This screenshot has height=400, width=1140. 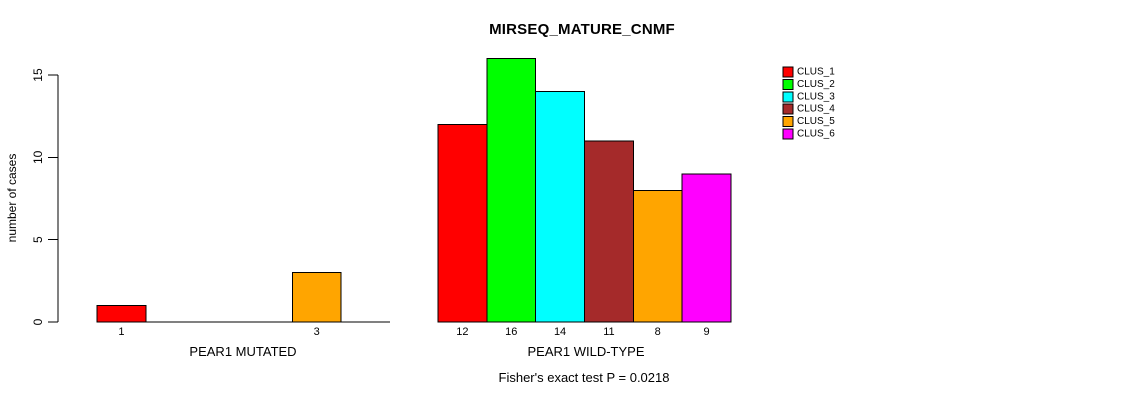 What do you see at coordinates (12, 198) in the screenshot?
I see `y-axis-title: number of cases` at bounding box center [12, 198].